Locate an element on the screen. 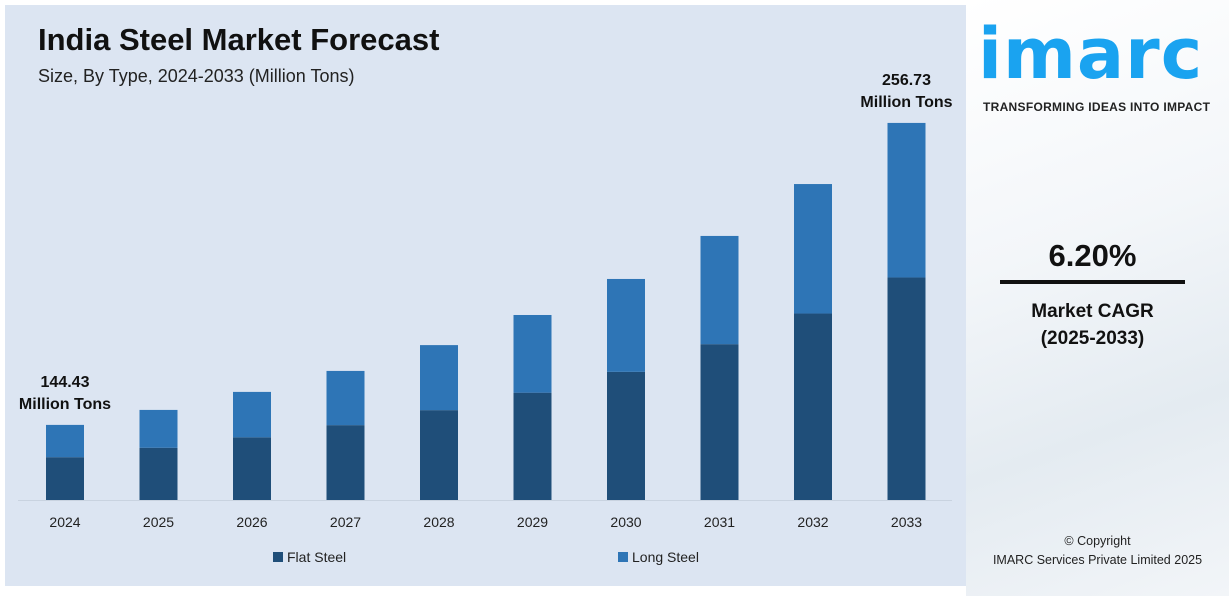 The height and width of the screenshot is (596, 1229). x-tick-label: 2033 is located at coordinates (906, 522).